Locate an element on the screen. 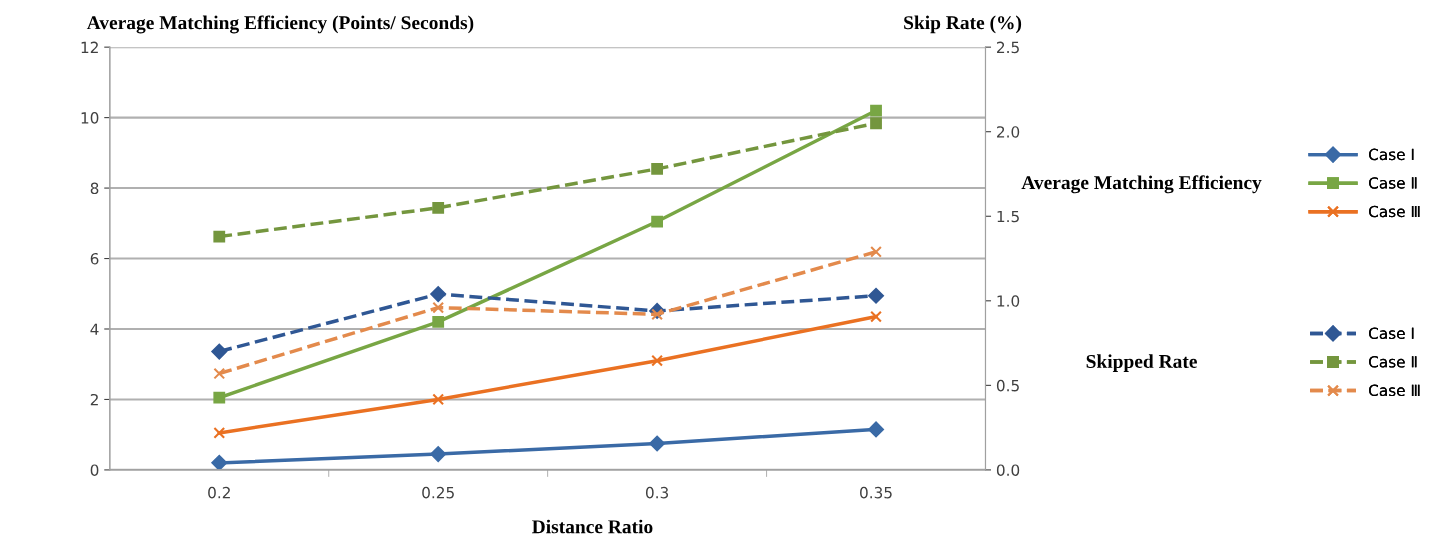  y2-tick-label: 2.0 is located at coordinates (1008, 132).